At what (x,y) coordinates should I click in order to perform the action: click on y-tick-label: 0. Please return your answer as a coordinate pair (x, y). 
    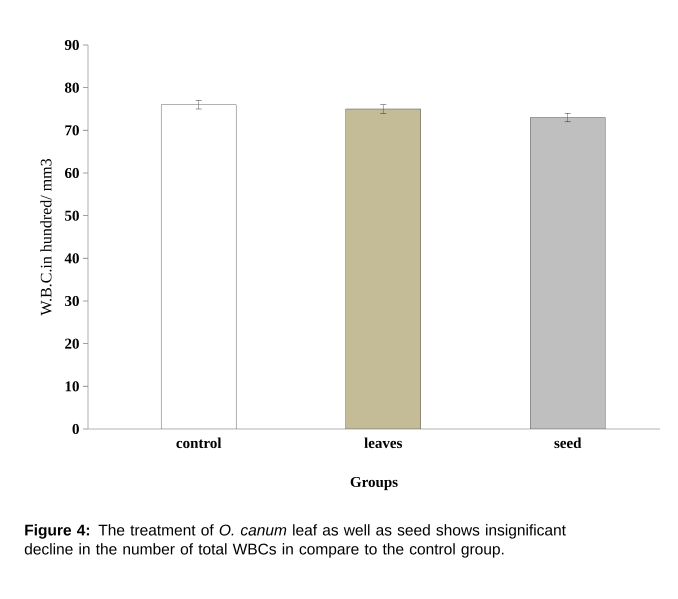
    Looking at the image, I should click on (75, 429).